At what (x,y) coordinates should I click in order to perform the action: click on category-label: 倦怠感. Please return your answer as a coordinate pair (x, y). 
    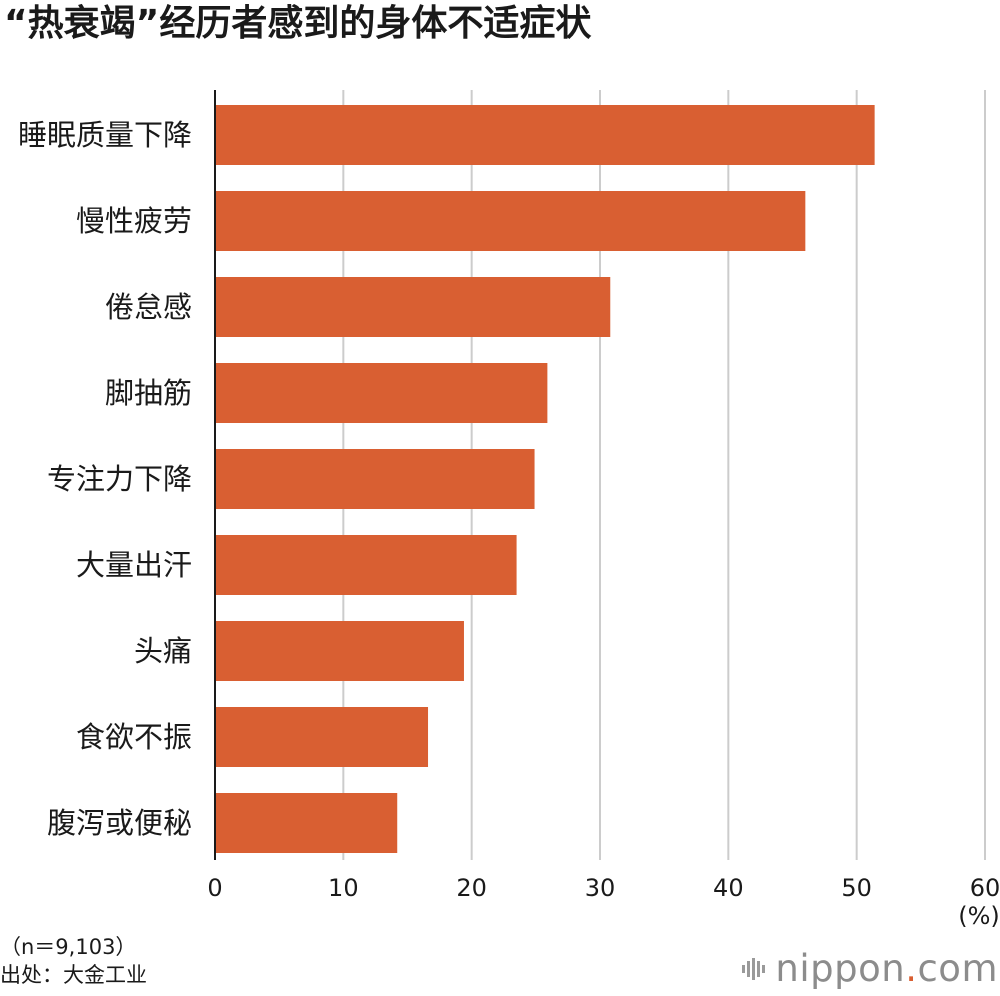
    Looking at the image, I should click on (148, 307).